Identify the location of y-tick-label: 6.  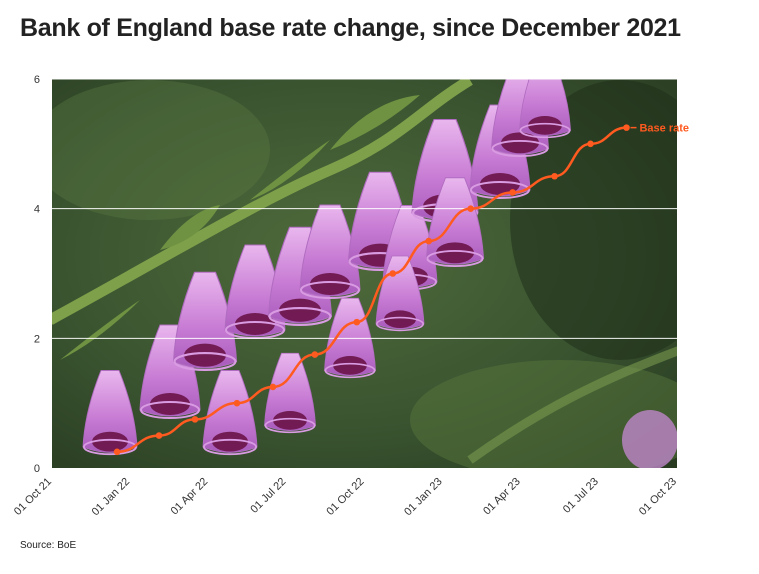
(37, 80).